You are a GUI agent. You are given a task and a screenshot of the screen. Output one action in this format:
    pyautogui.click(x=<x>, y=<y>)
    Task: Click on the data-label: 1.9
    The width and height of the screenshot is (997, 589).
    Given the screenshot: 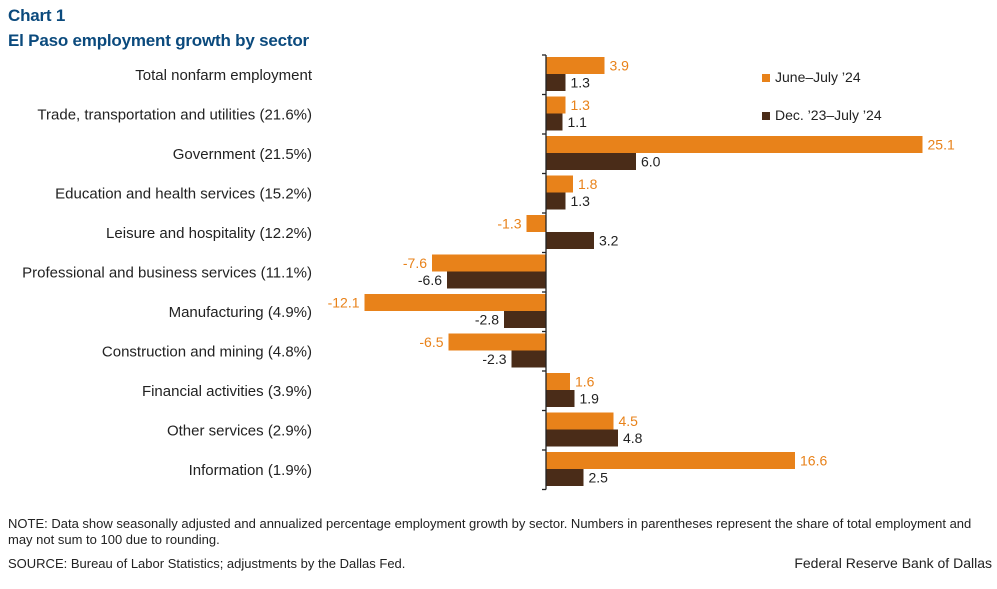 What is the action you would take?
    pyautogui.click(x=590, y=399)
    